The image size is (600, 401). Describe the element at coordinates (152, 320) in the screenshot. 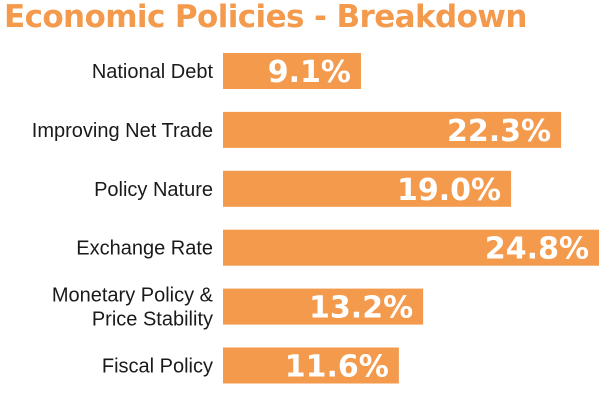

I see `category-label: Price Stability` at that location.